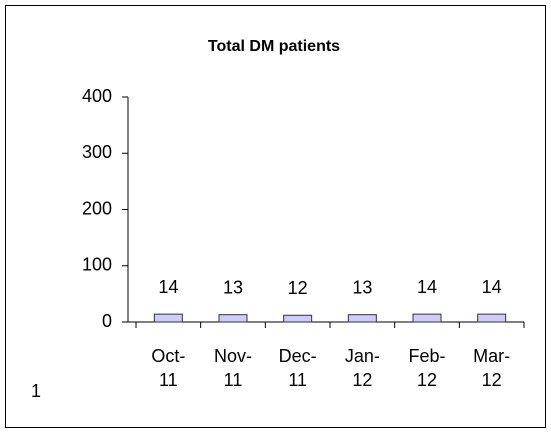  What do you see at coordinates (426, 368) in the screenshot?
I see `x-tick-label: Feb- 12` at bounding box center [426, 368].